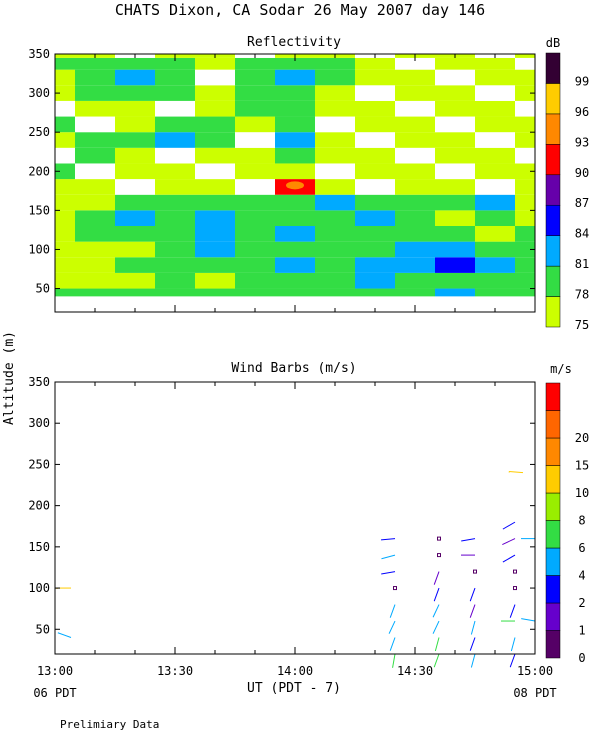 This screenshot has width=600, height=750. I want to click on colorbar-label: 4, so click(581, 576).